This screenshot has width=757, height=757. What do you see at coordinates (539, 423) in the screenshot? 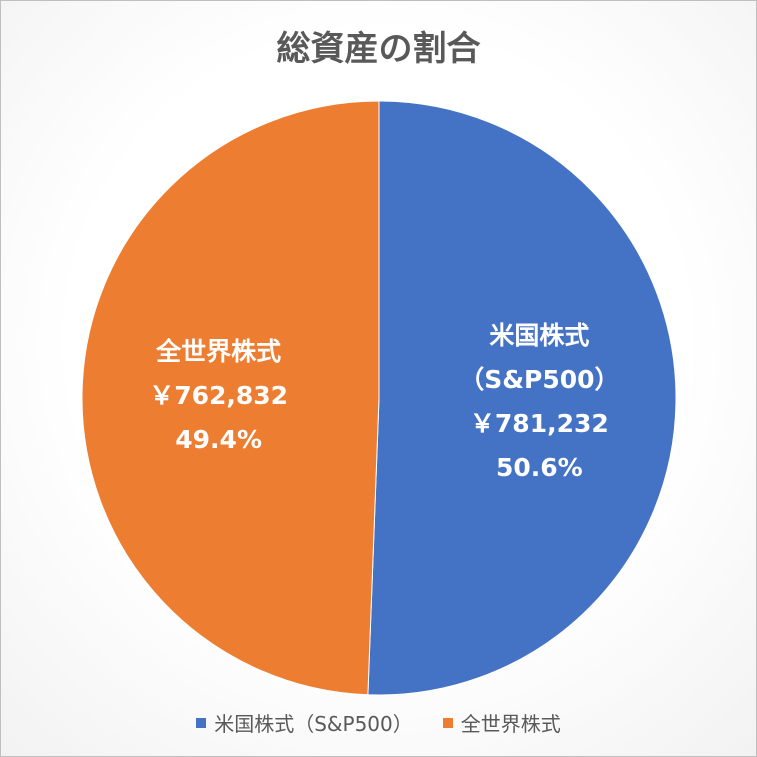
I see `pie-label-0-line-2: ￥781,232` at bounding box center [539, 423].